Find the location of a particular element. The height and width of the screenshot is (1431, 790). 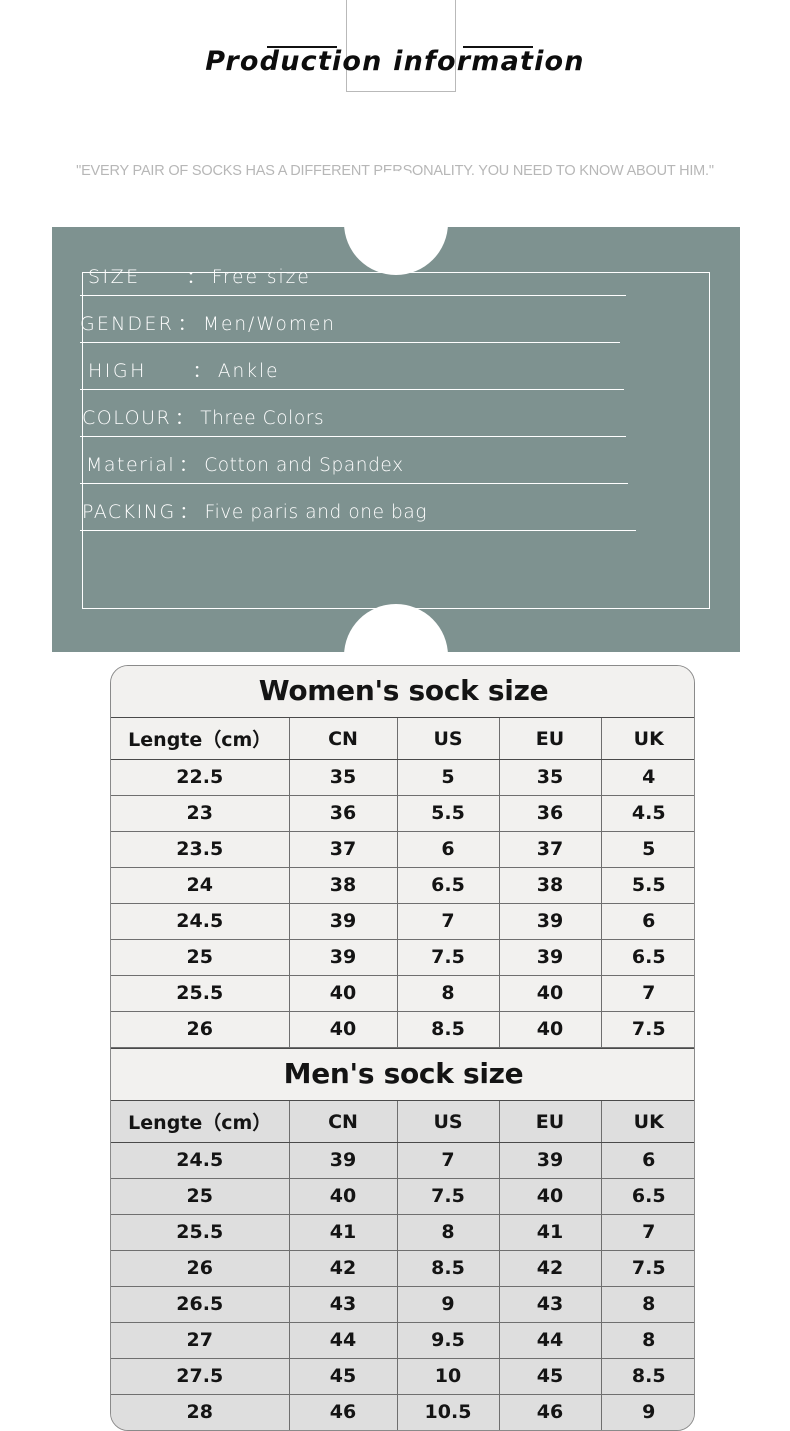

cell-us: 7 is located at coordinates (448, 921).